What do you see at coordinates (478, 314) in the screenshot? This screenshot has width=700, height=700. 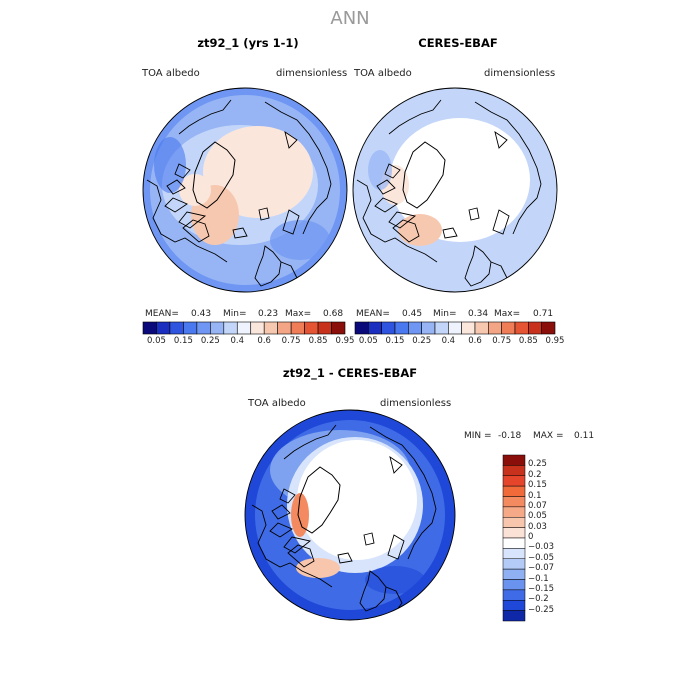 I see `panel-2-min: 0.34` at bounding box center [478, 314].